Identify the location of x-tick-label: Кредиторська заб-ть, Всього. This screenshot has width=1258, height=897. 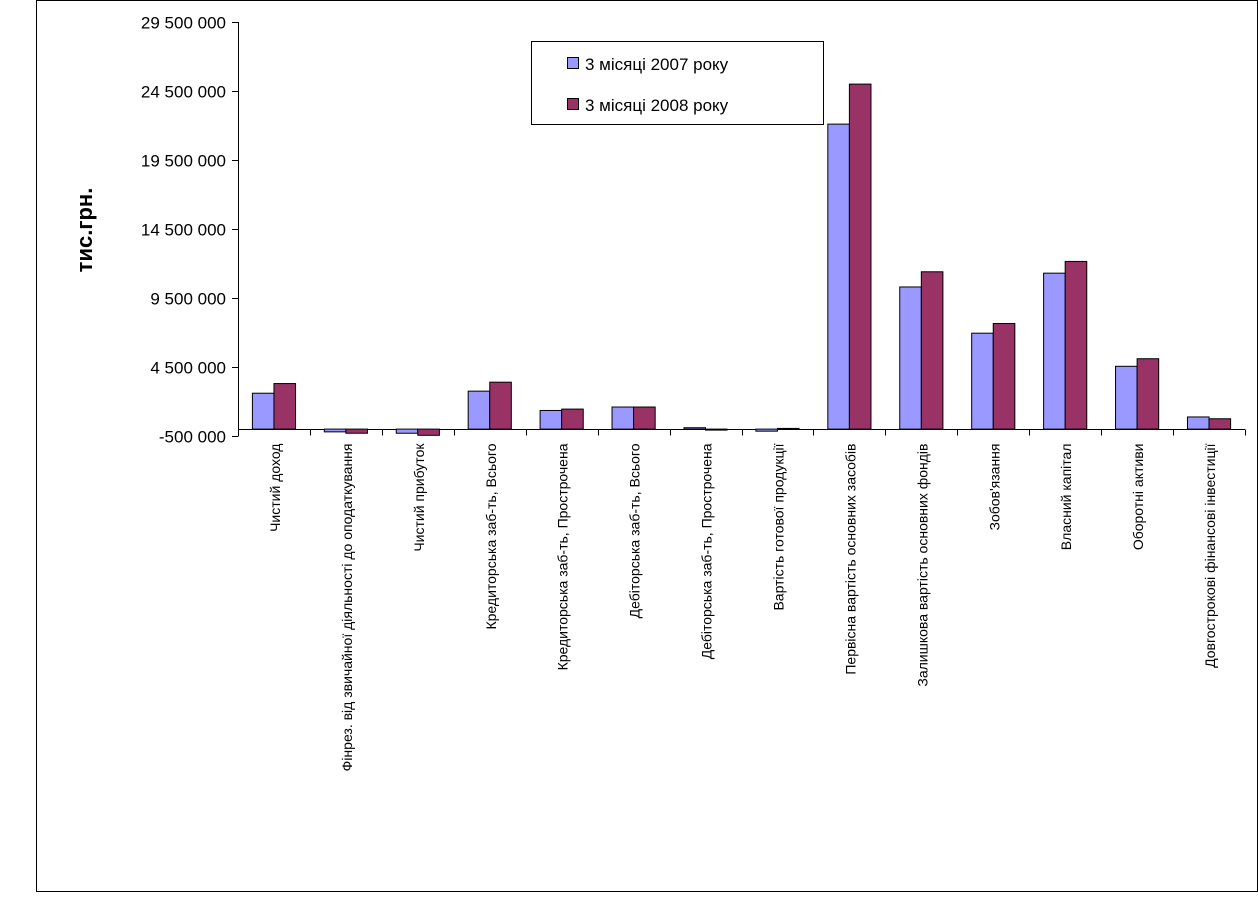
(491, 536).